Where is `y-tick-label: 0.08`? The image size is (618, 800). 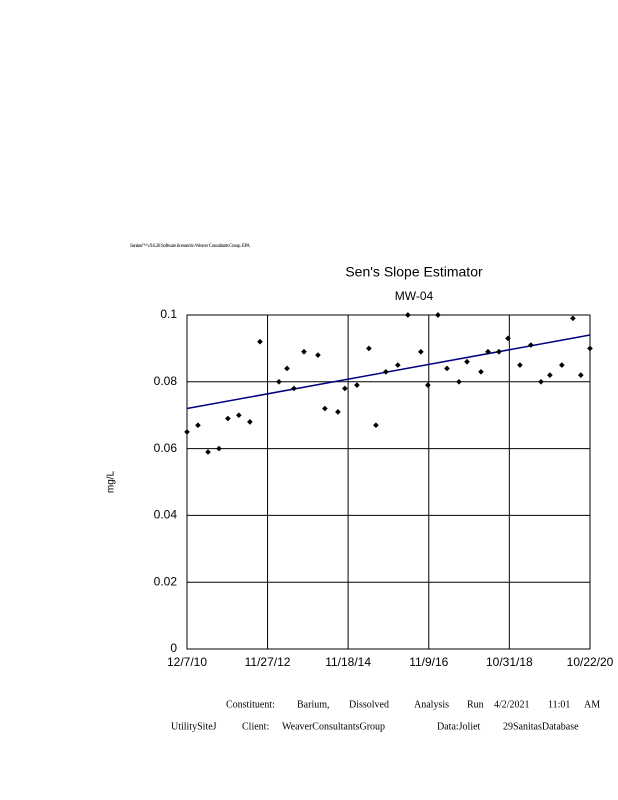
y-tick-label: 0.08 is located at coordinates (166, 381).